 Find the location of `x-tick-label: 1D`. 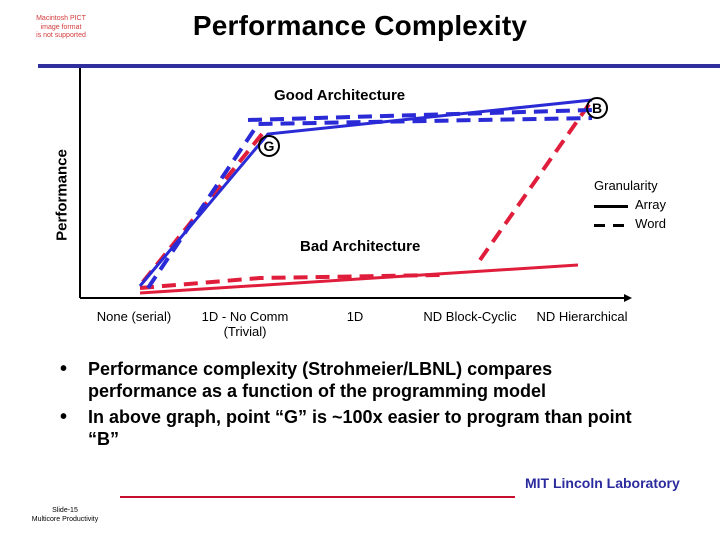

x-tick-label: 1D is located at coordinates (355, 316).